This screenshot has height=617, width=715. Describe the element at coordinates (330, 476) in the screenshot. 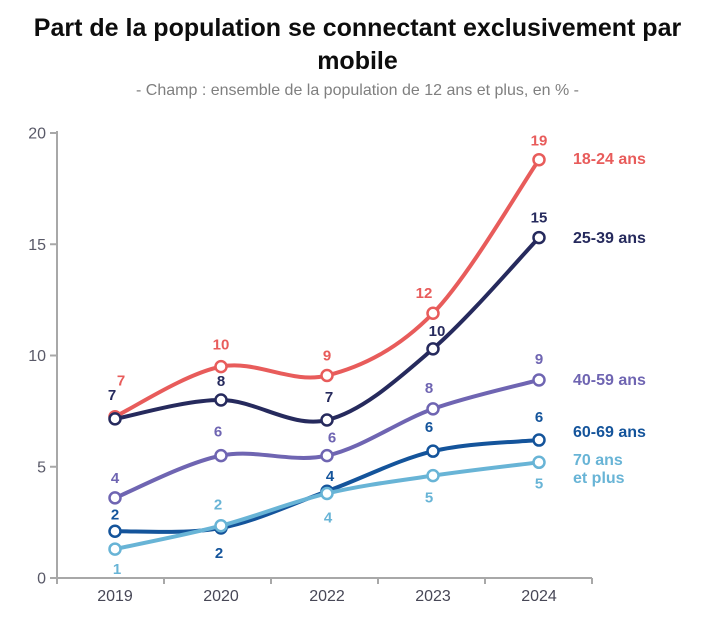

I see `point-label-60-69-ans: 4` at that location.